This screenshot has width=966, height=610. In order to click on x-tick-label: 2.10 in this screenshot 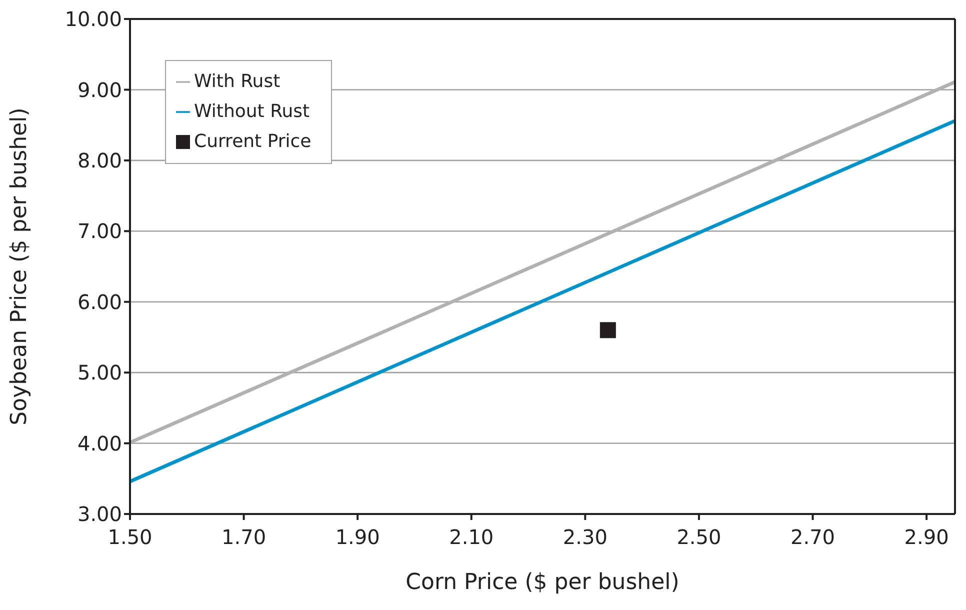, I will do `click(471, 537)`.